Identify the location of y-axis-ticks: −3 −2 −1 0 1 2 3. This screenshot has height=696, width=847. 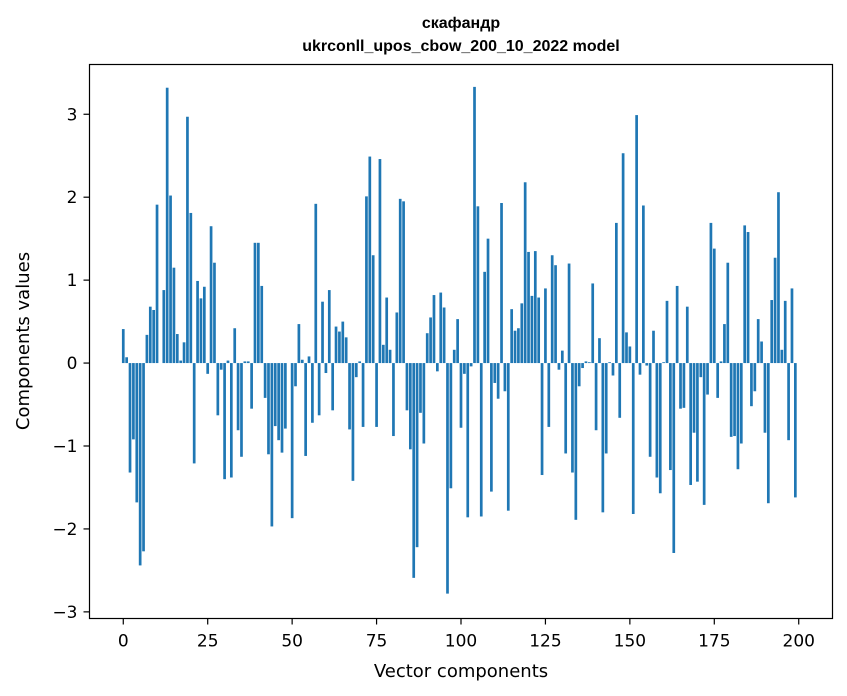
(71, 364).